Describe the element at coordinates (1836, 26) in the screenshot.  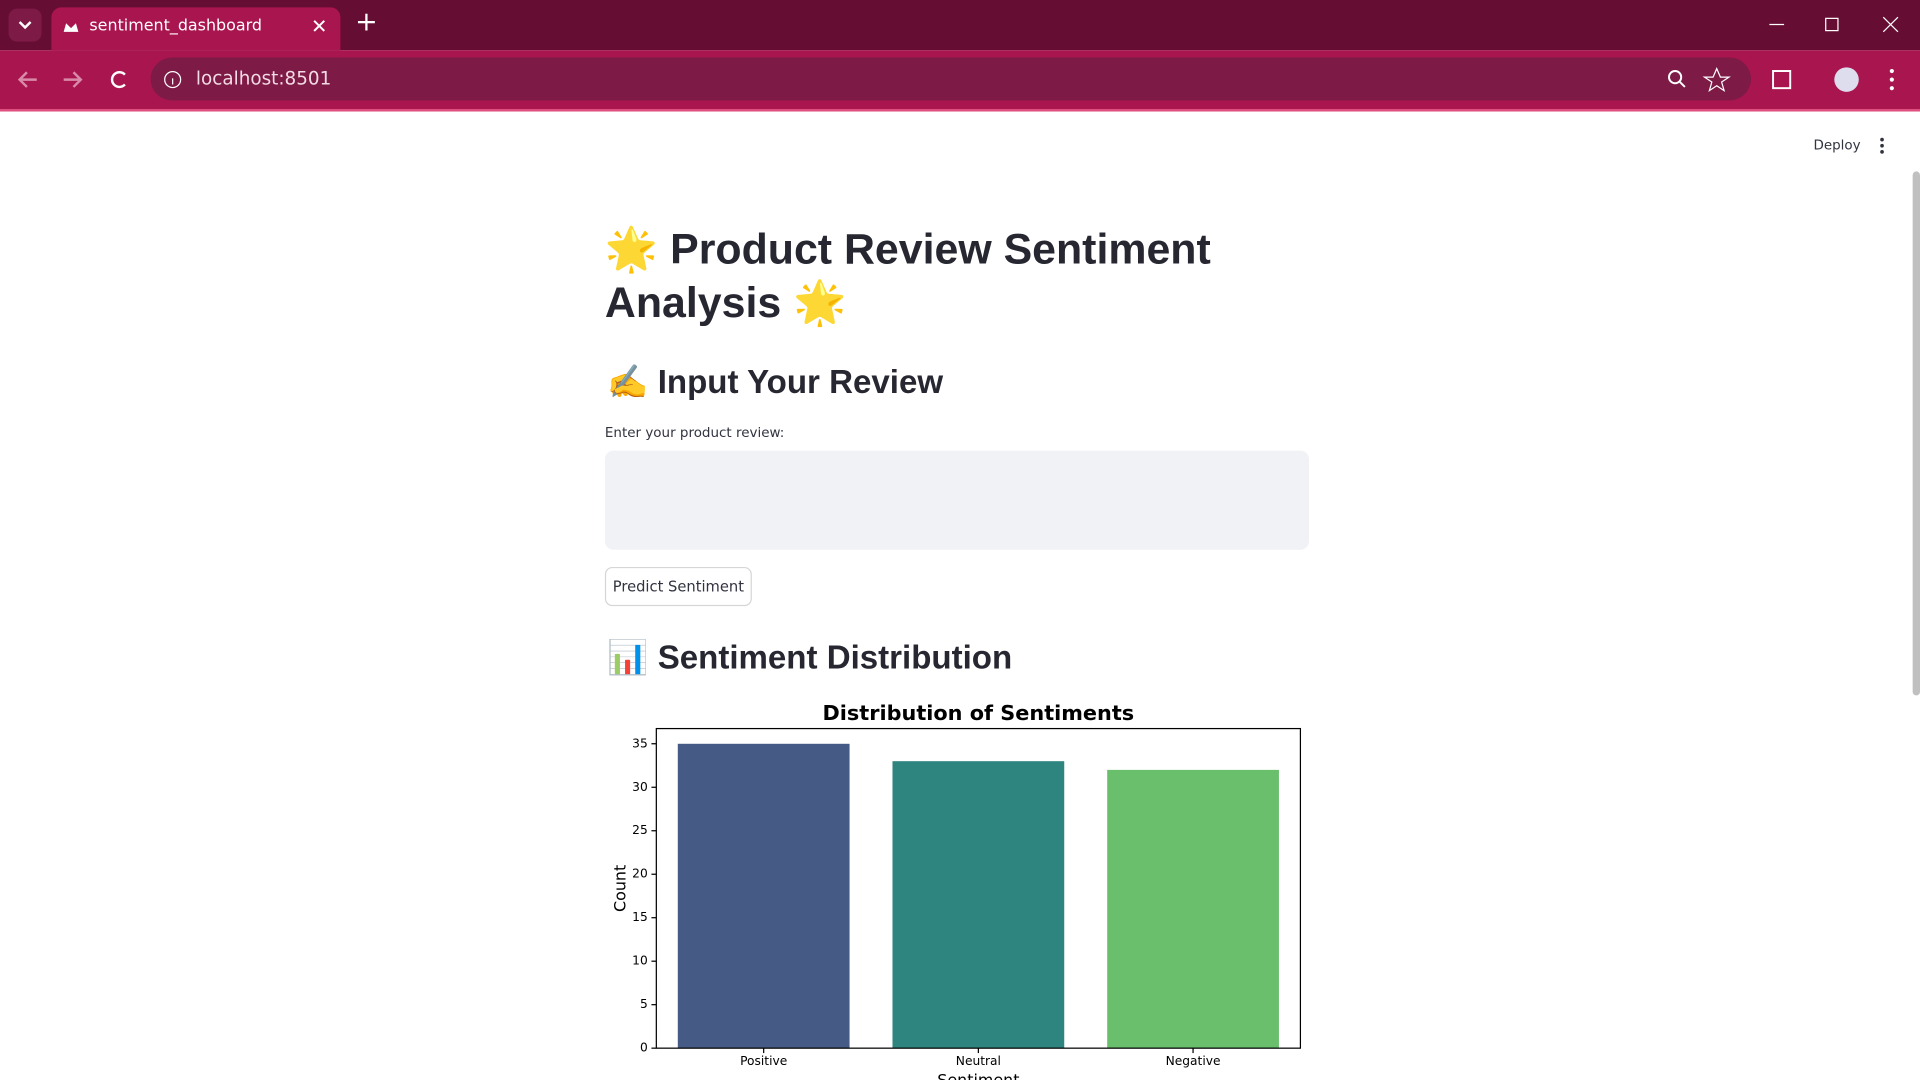
I see `window-controls` at that location.